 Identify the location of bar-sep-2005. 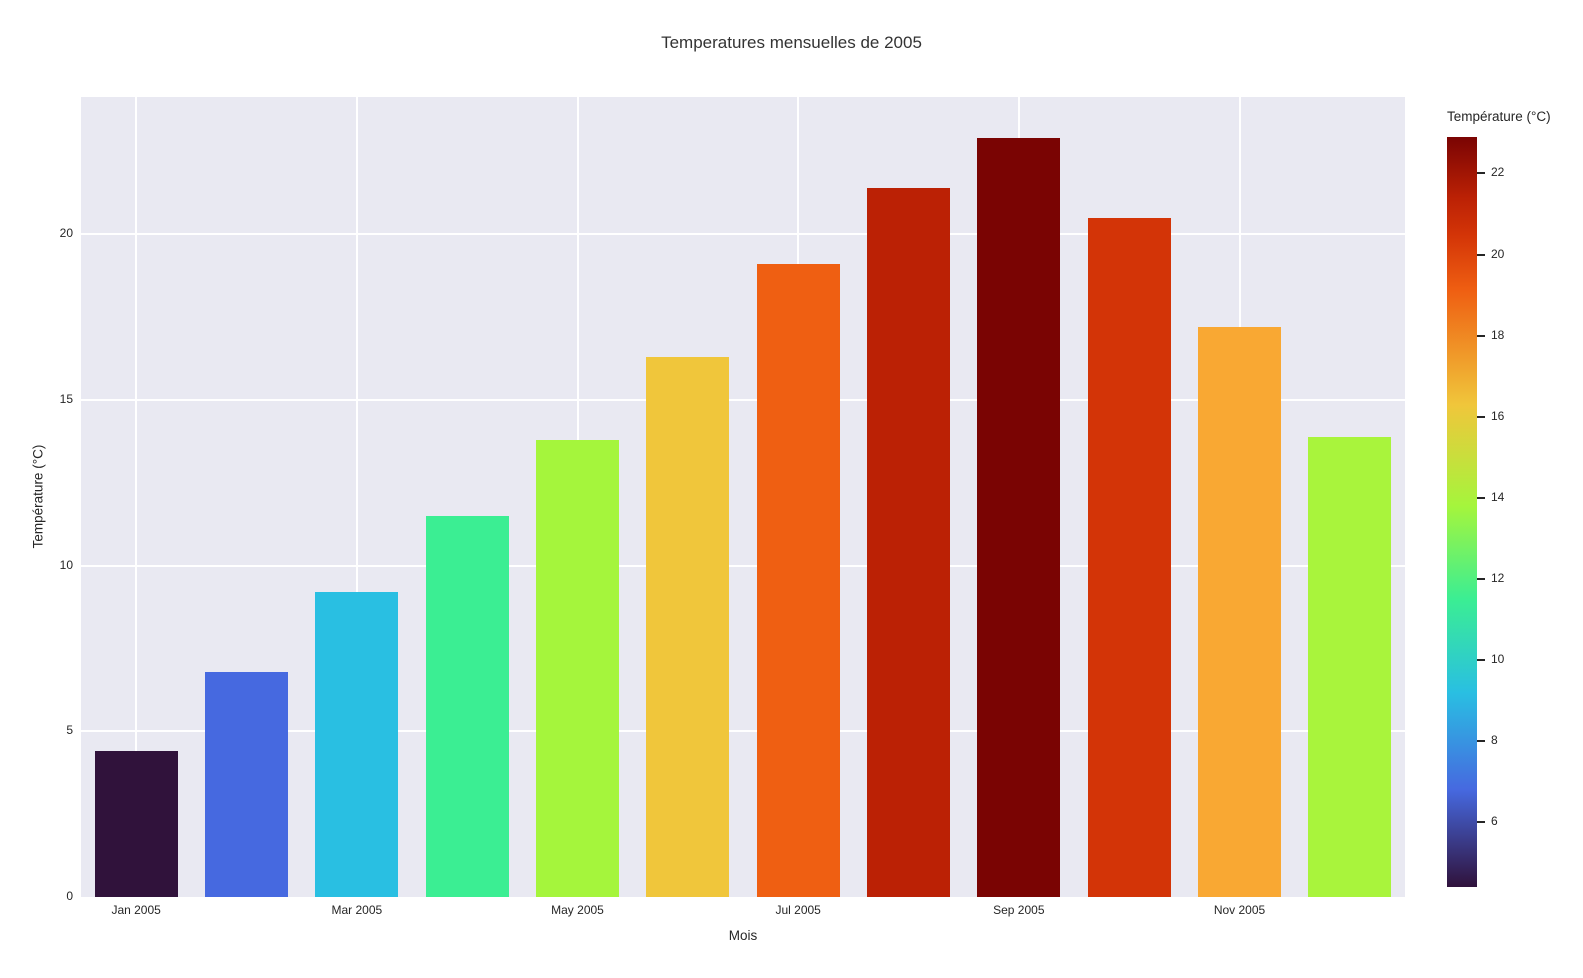
(1019, 517).